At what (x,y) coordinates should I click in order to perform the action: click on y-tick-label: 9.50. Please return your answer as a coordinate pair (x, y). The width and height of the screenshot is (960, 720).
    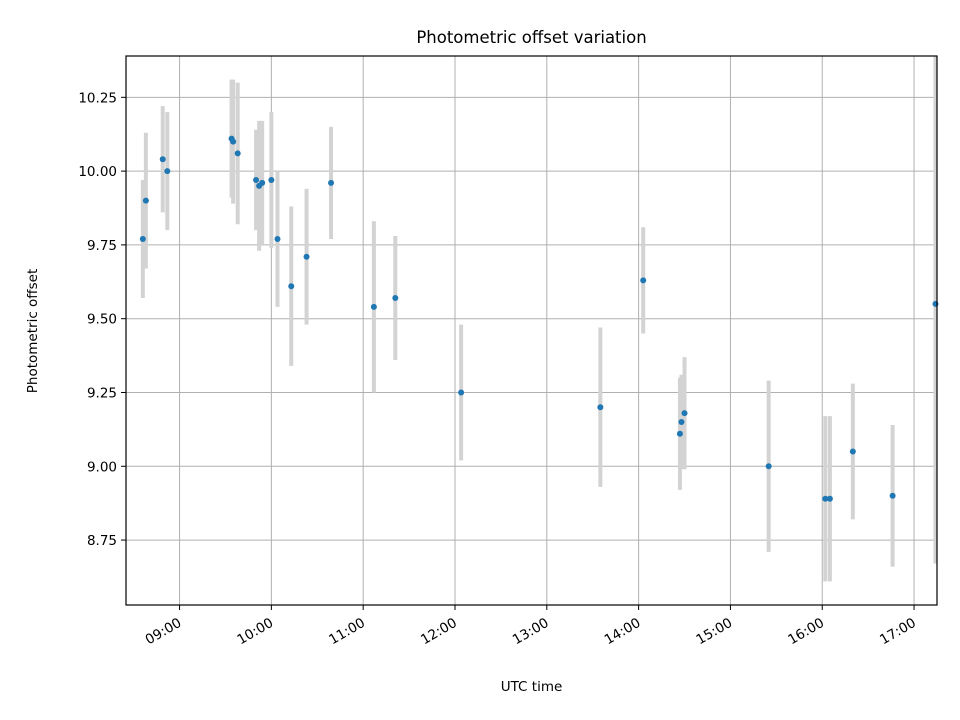
    Looking at the image, I should click on (102, 320).